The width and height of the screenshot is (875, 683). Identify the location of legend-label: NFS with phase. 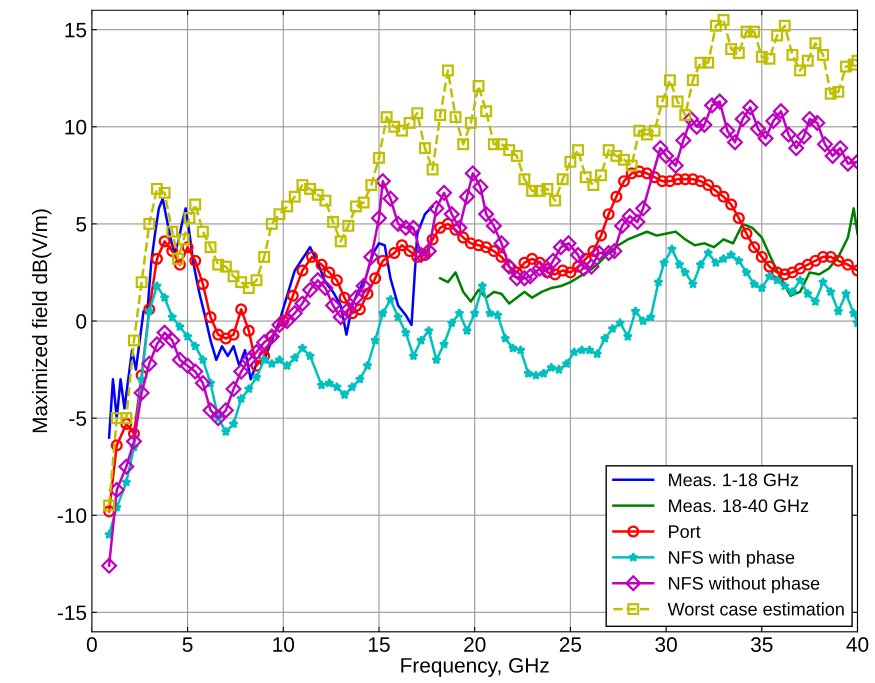
(731, 559).